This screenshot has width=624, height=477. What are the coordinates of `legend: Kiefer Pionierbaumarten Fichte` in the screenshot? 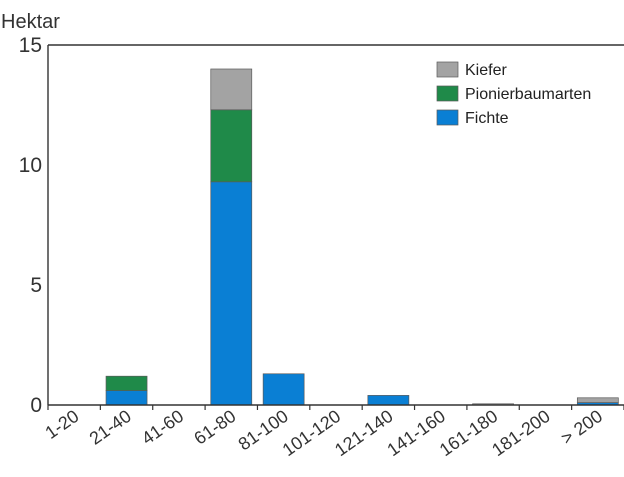 It's located at (513, 94).